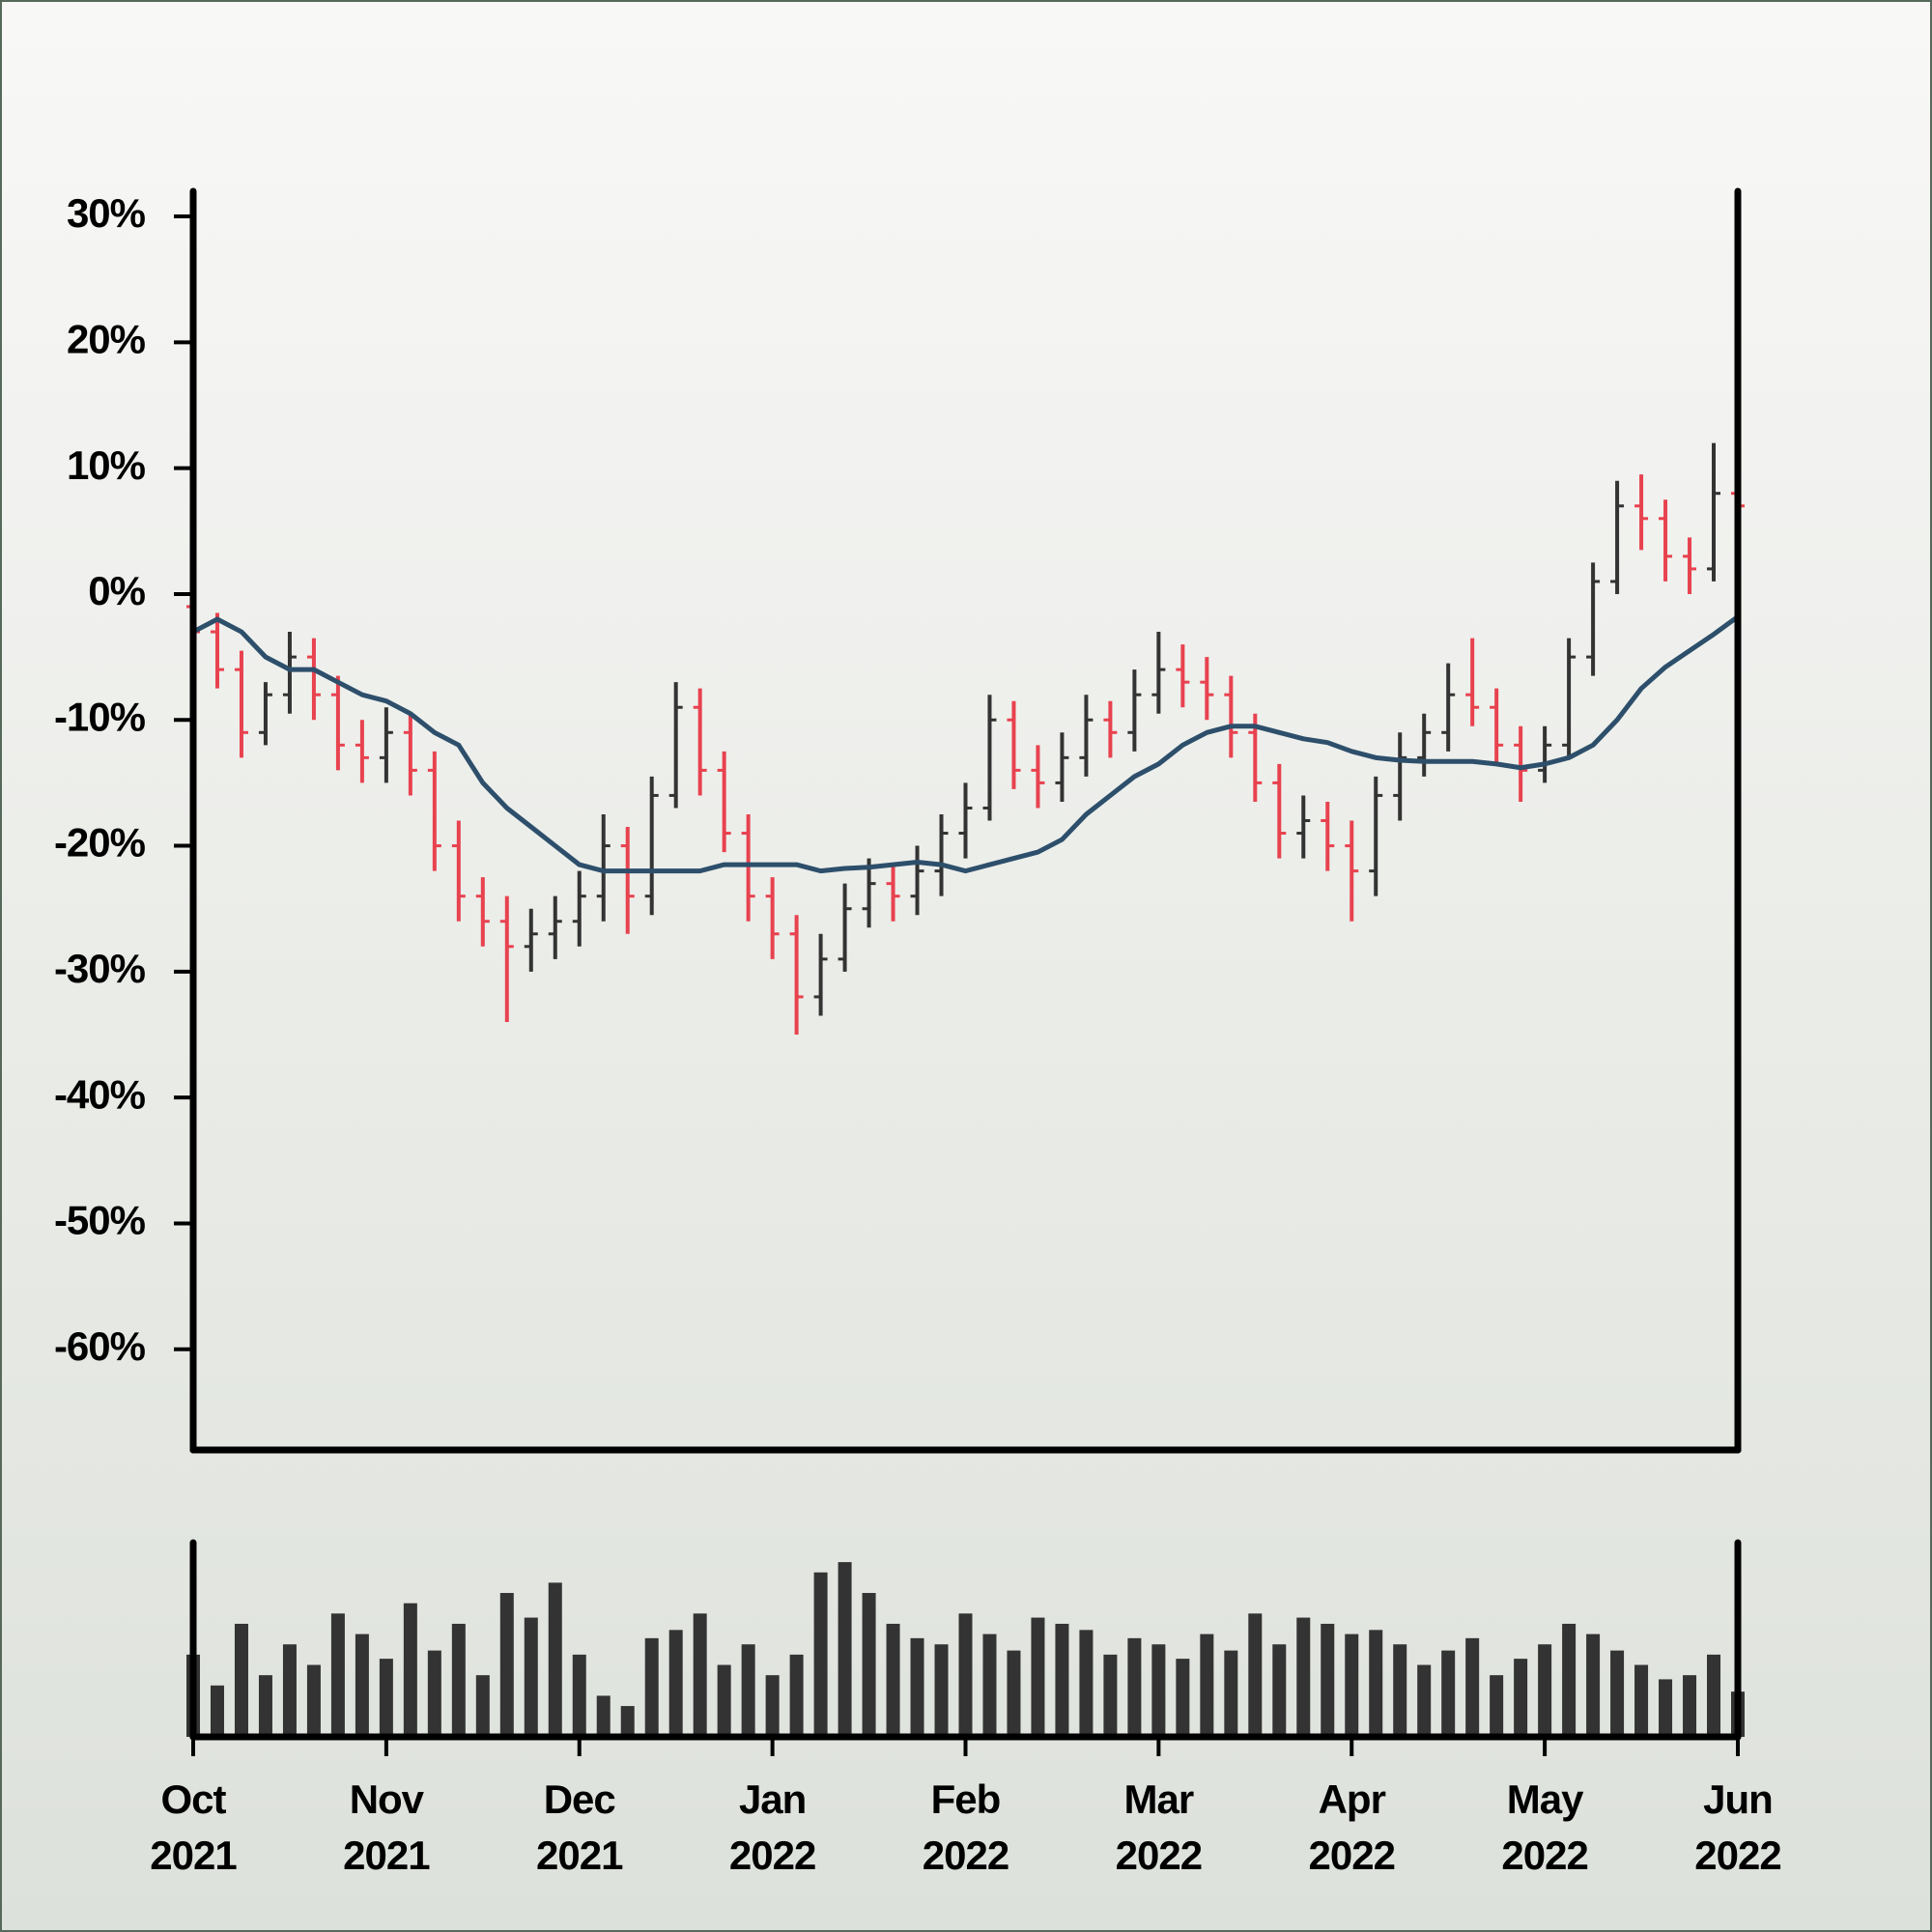 The image size is (1932, 1932). What do you see at coordinates (772, 1827) in the screenshot?
I see `x-tick-label: Jan 2022` at bounding box center [772, 1827].